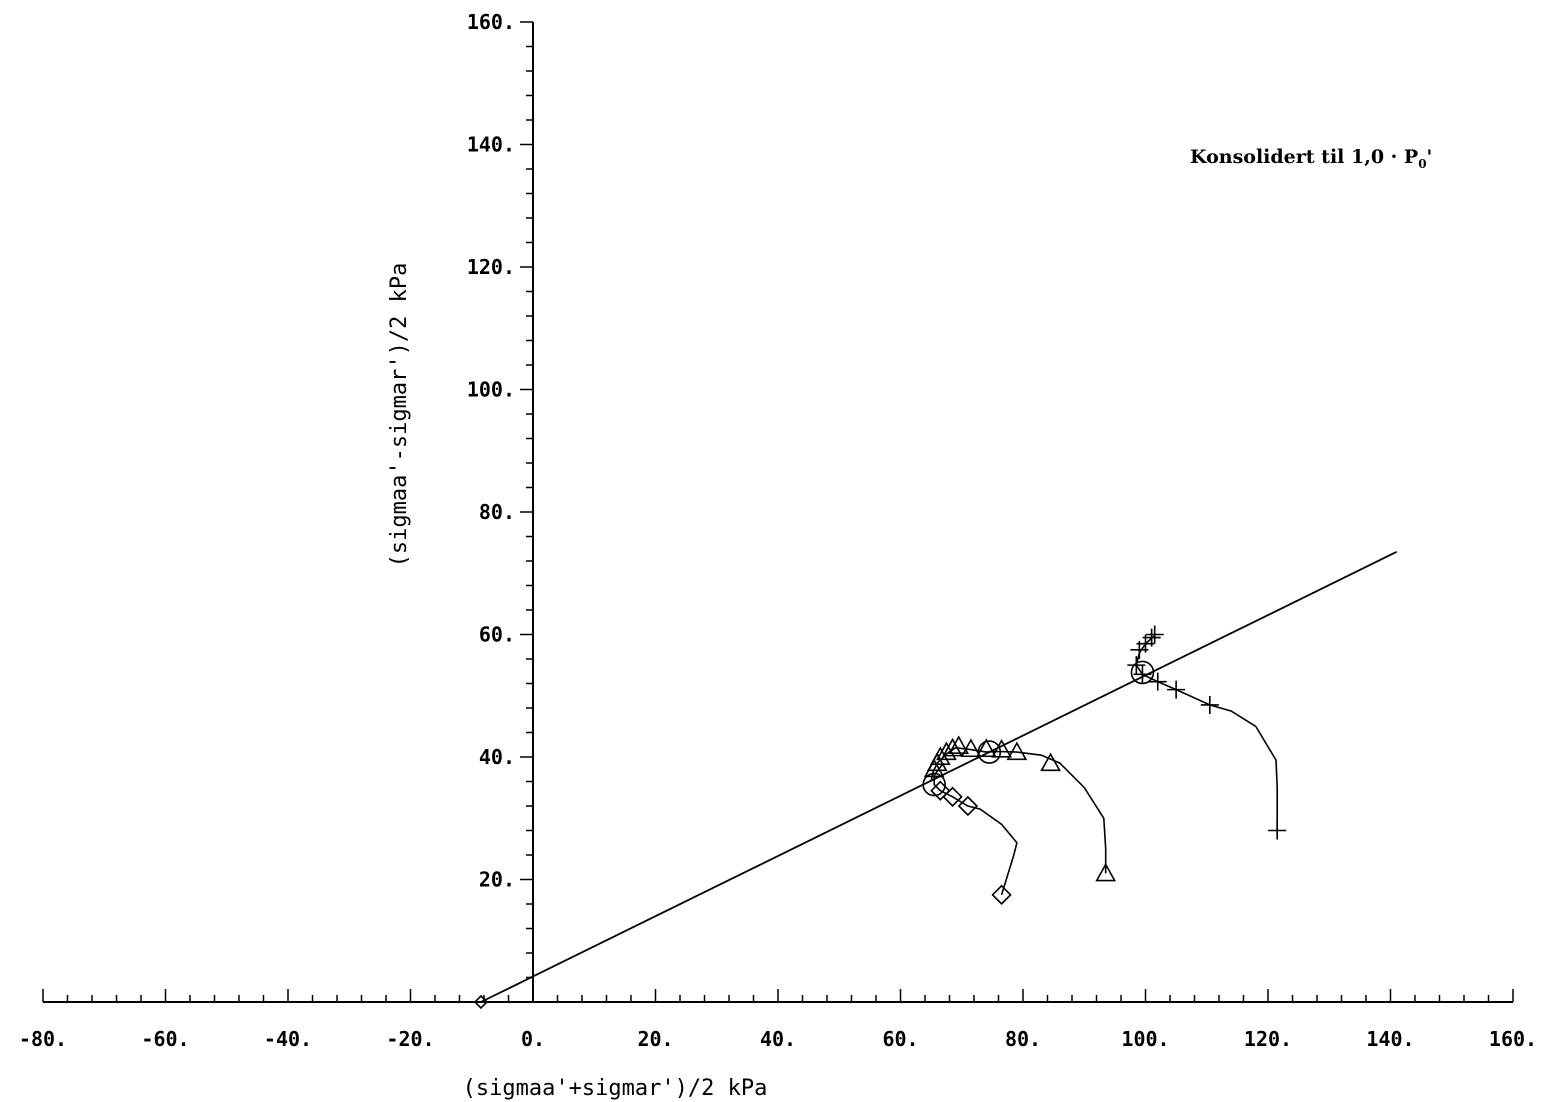 This screenshot has width=1541, height=1102. I want to click on y-tick-label: 120., so click(491, 267).